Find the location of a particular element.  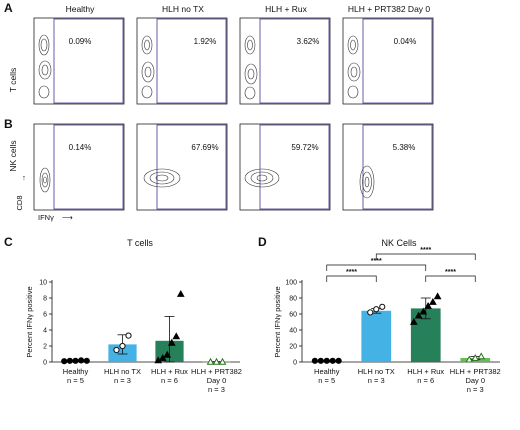

y-tick-label: 4 is located at coordinates (45, 330).